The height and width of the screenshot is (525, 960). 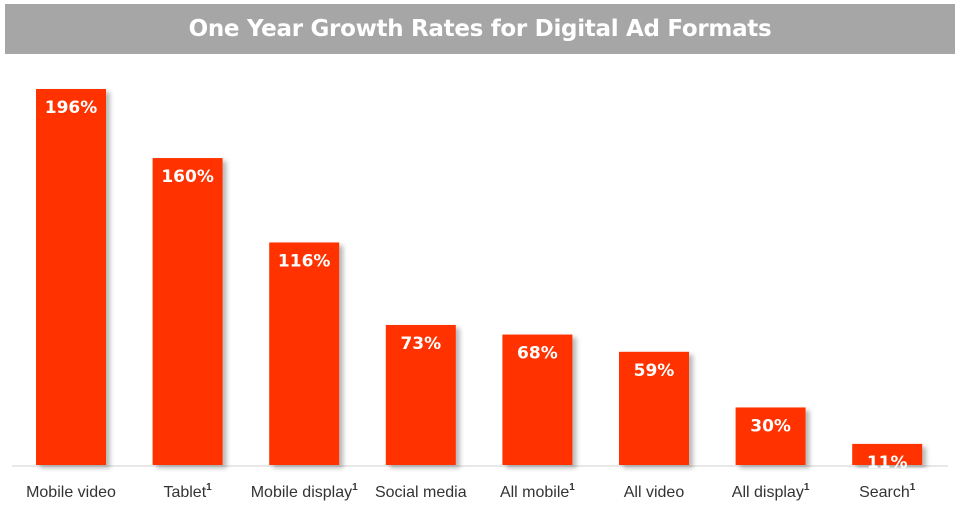 What do you see at coordinates (771, 491) in the screenshot?
I see `category-label: All display1` at bounding box center [771, 491].